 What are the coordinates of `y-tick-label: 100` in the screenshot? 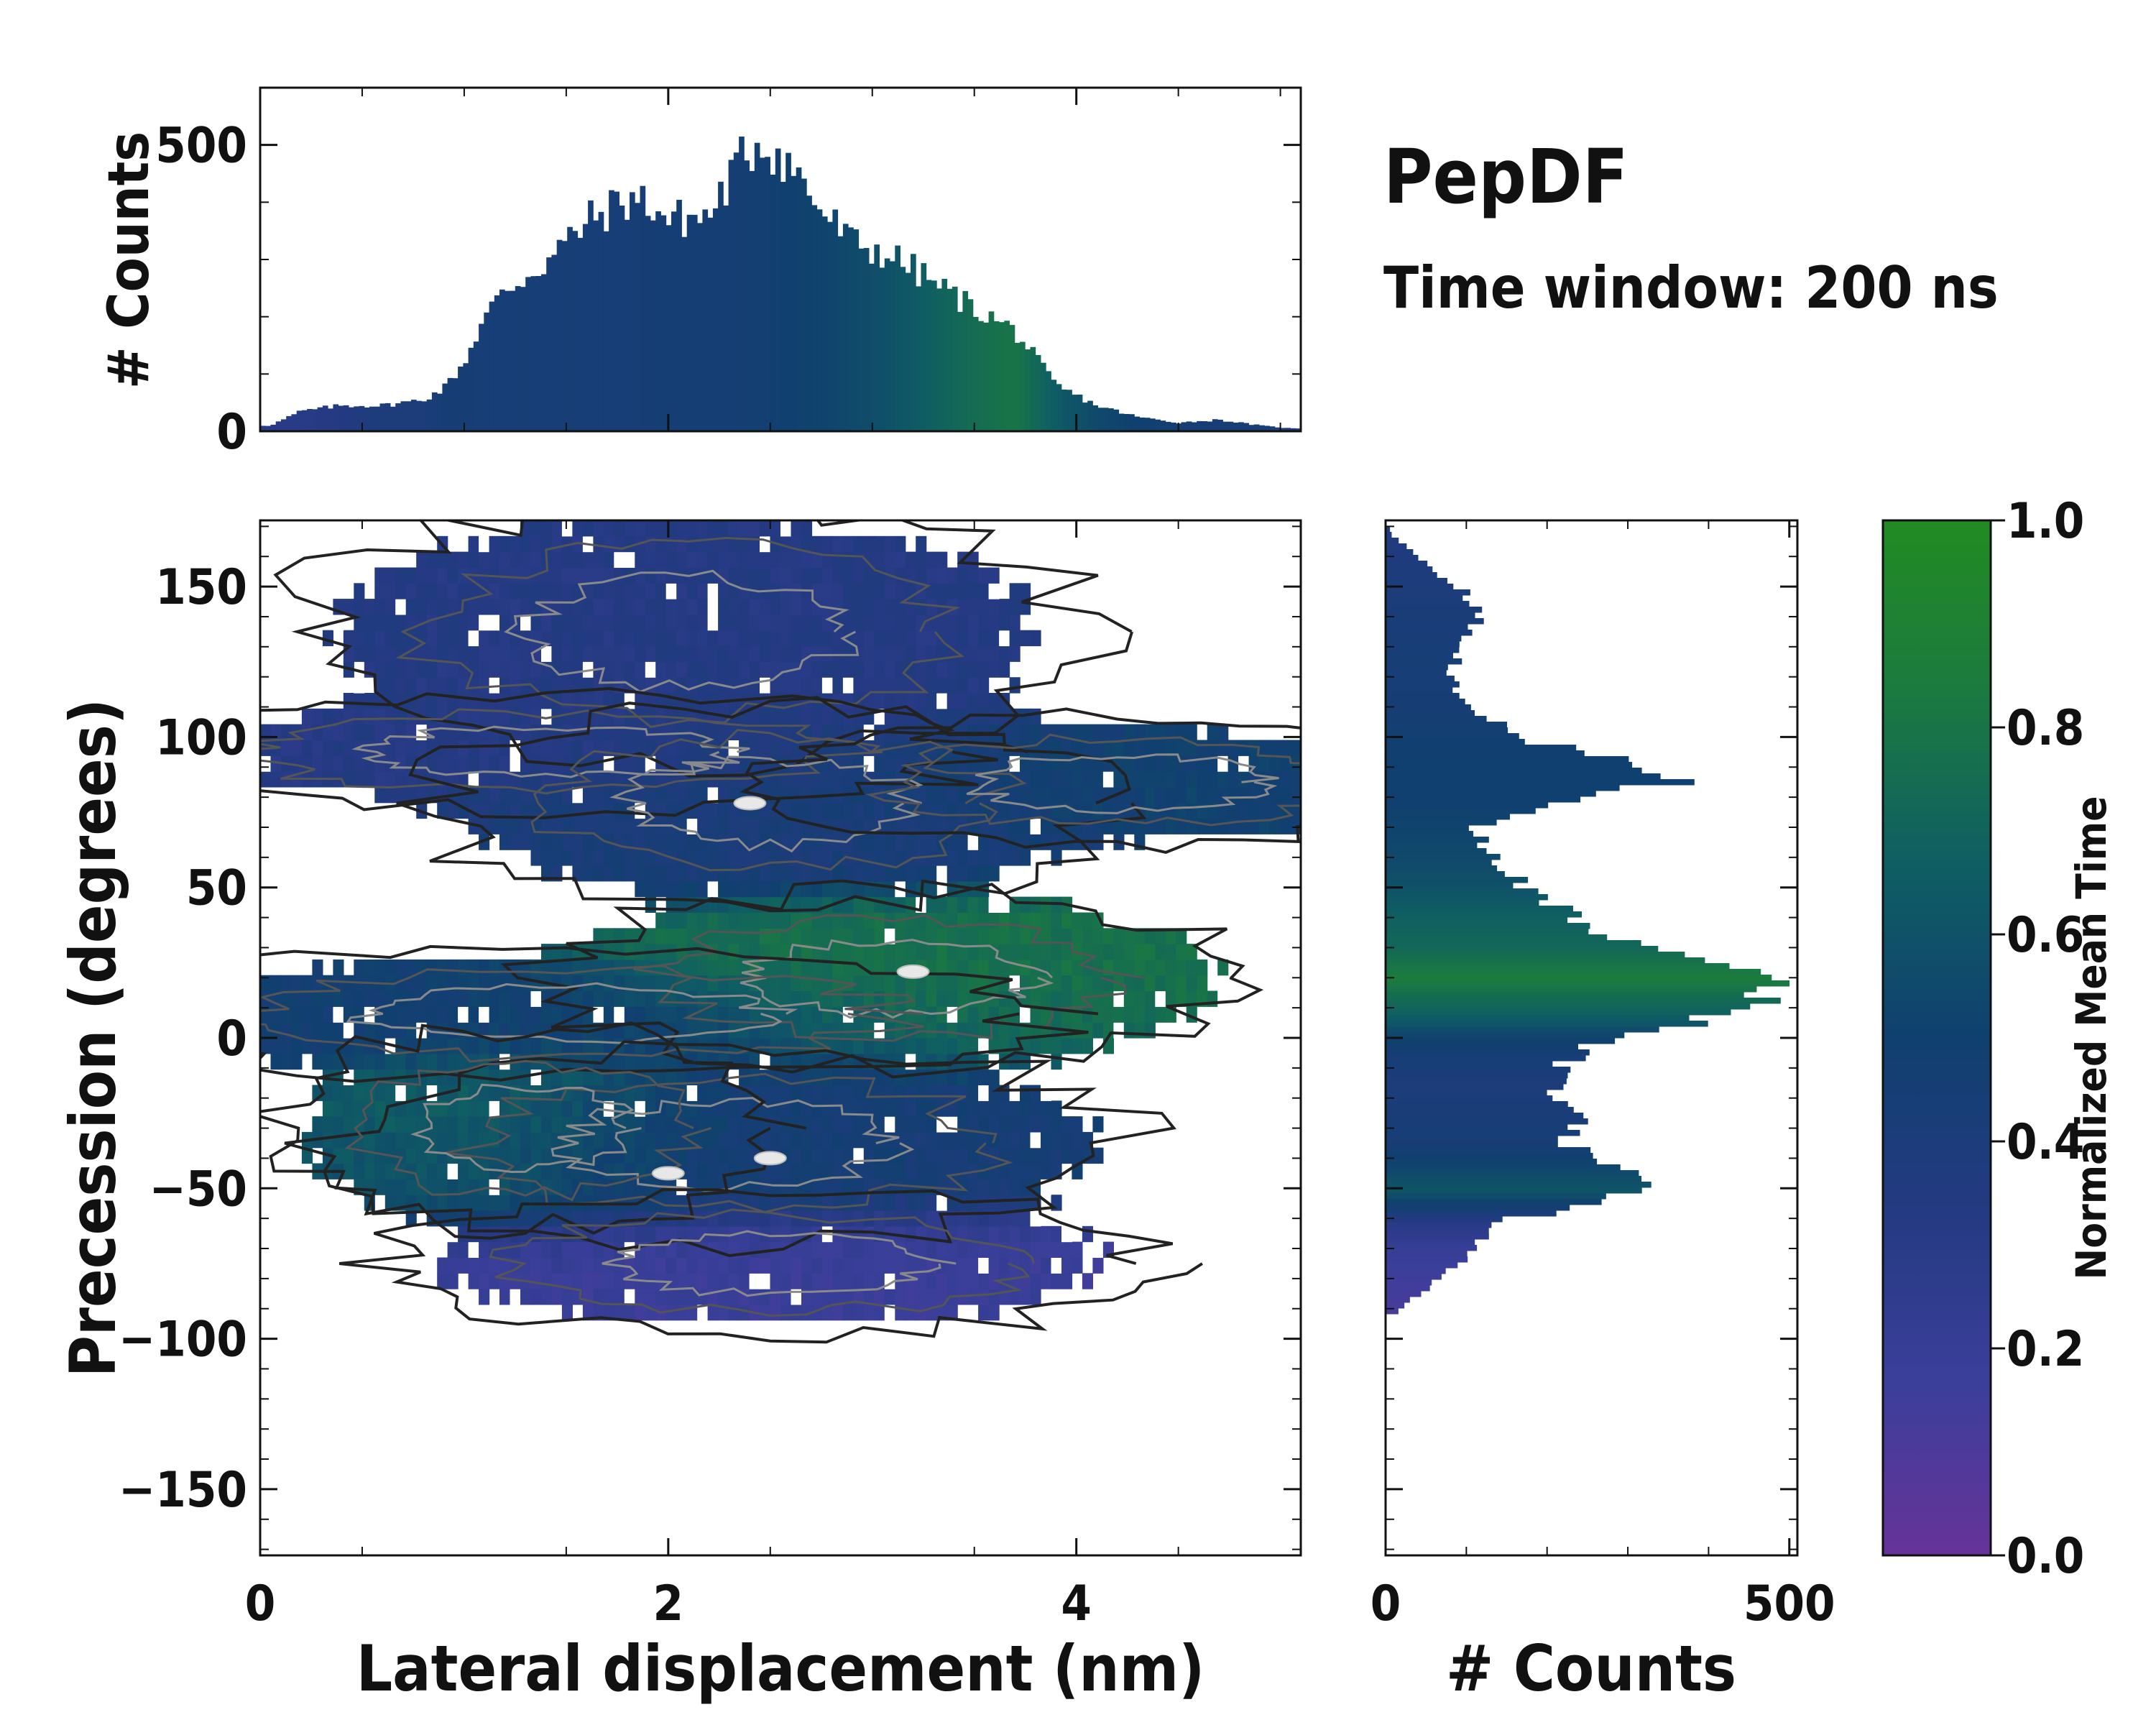 It's located at (201, 737).